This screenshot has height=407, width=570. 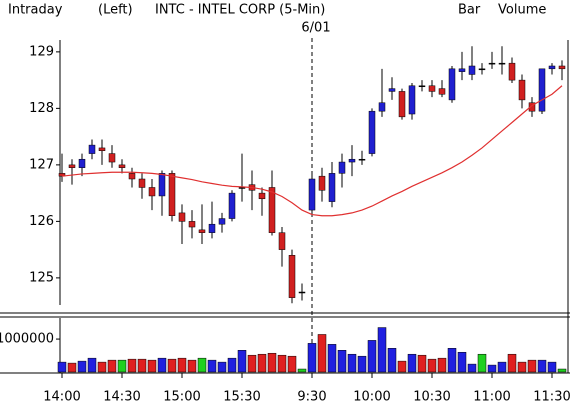 What do you see at coordinates (491, 397) in the screenshot?
I see `x-tick-label: 11:00` at bounding box center [491, 397].